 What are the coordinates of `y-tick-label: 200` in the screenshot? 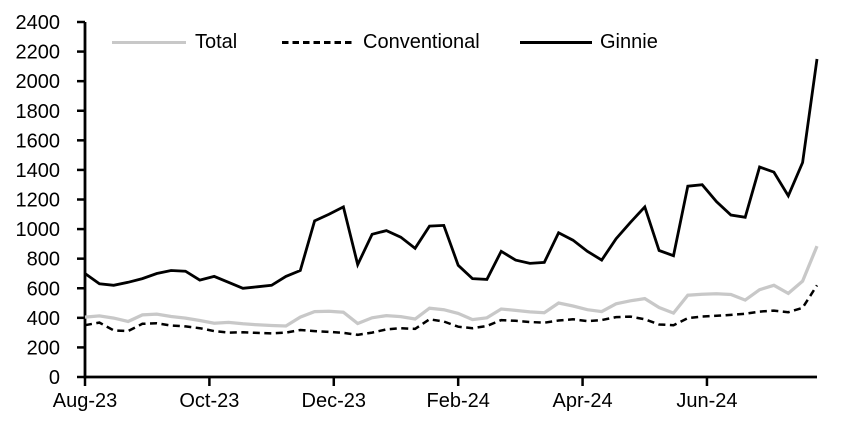 It's located at (43, 348).